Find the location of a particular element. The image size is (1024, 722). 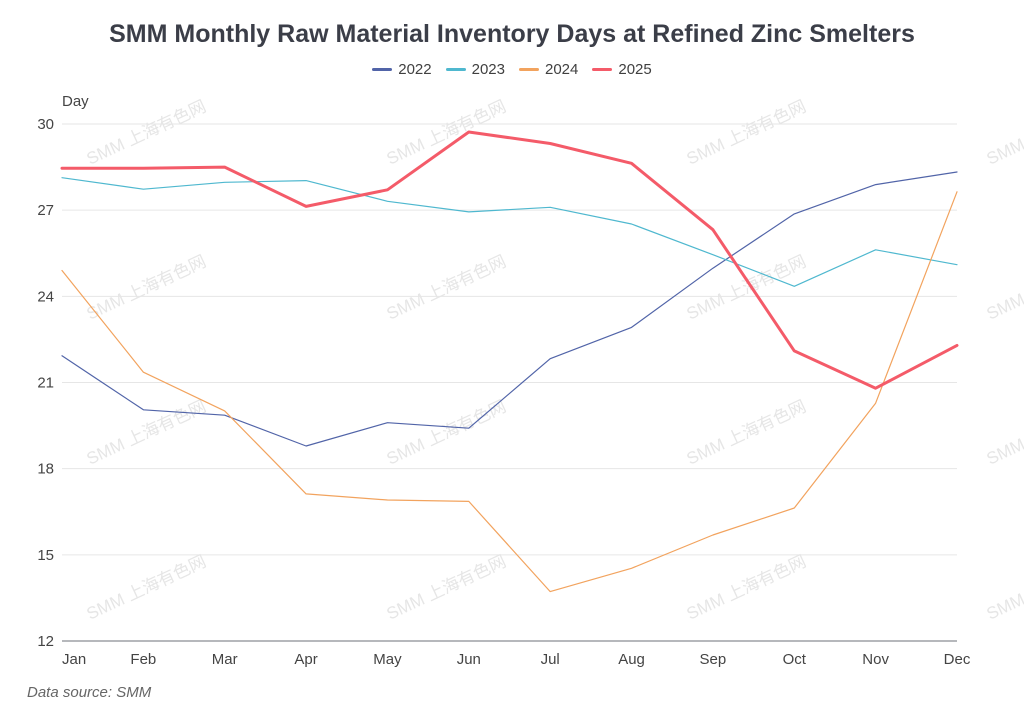

x-tick-label: Feb is located at coordinates (143, 659).